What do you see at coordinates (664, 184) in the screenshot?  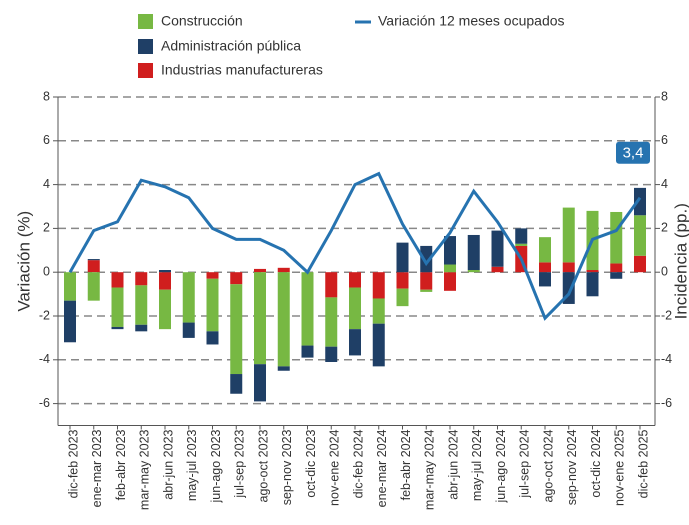 I see `y2-tick-label: 4` at bounding box center [664, 184].